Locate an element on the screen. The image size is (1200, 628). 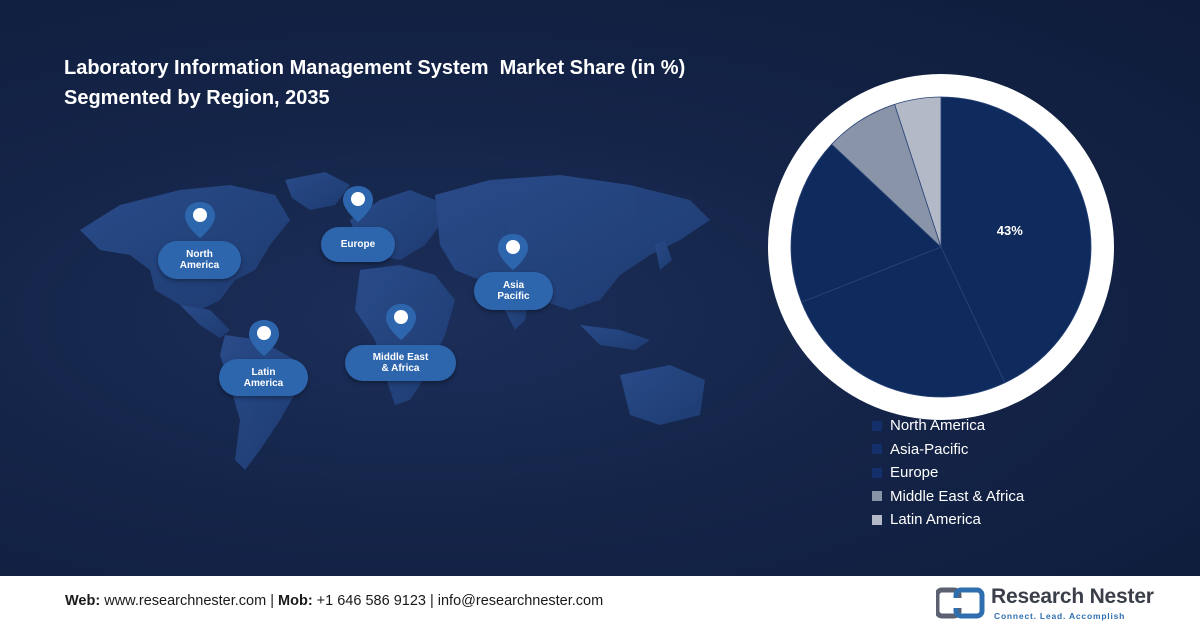
pie-slice-asia-pacific is located at coordinates (903, 322).